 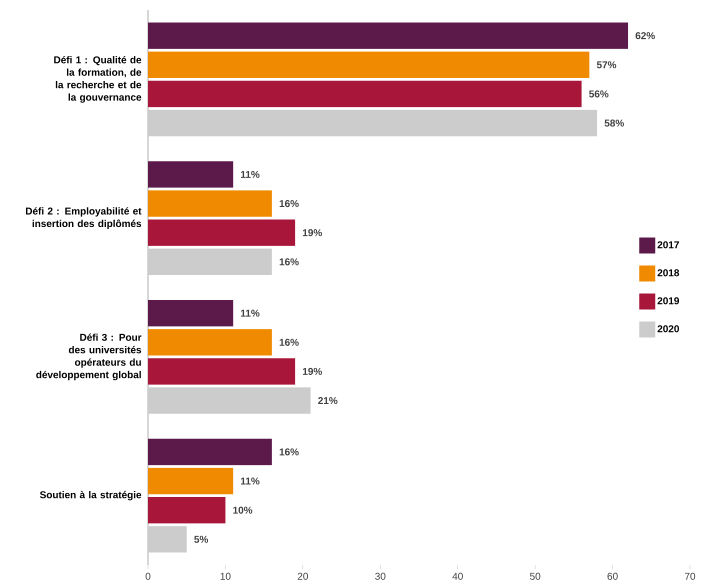 What do you see at coordinates (89, 356) in the screenshot?
I see `y-tick-label: Défi 3 : Pour des universités opérateurs du développement global` at bounding box center [89, 356].